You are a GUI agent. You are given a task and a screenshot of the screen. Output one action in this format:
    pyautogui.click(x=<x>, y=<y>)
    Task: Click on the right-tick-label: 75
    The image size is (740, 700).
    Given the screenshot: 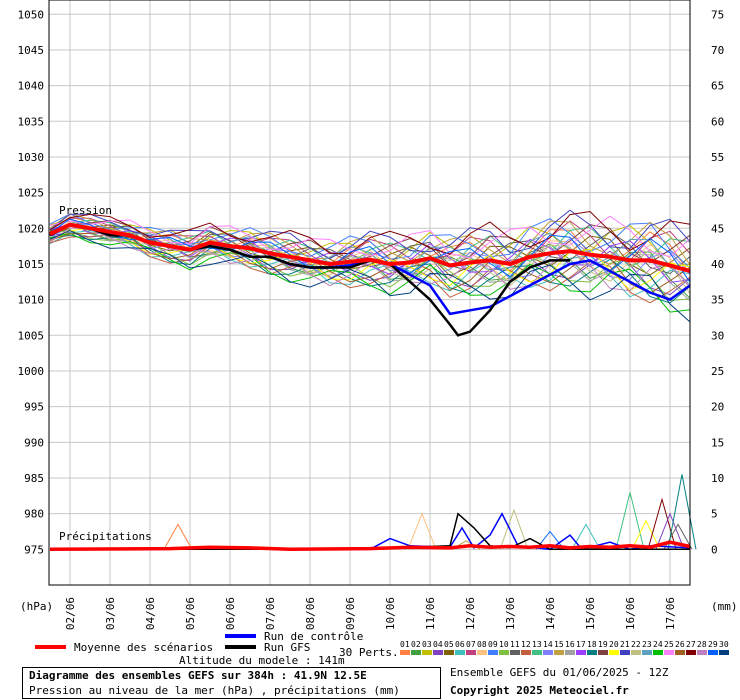 What is the action you would take?
    pyautogui.click(x=717, y=14)
    